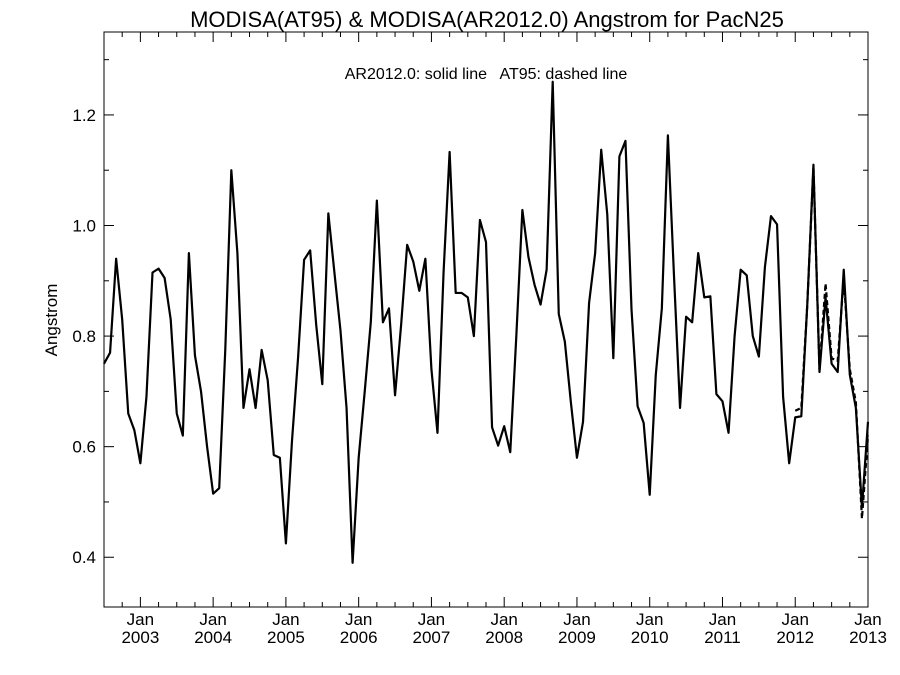  What do you see at coordinates (650, 637) in the screenshot?
I see `x-tick-year-label: 2010` at bounding box center [650, 637].